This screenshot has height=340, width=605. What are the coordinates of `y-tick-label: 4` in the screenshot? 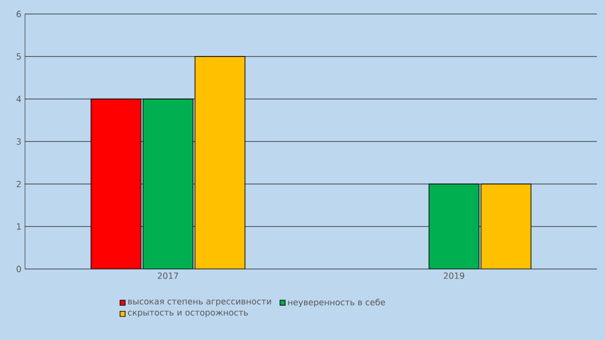 It's located at (19, 99).